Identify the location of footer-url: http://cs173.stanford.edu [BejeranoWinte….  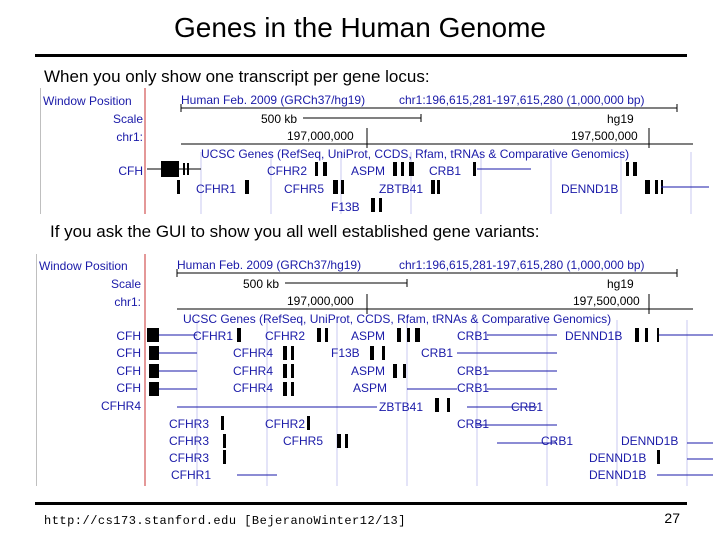
(225, 521).